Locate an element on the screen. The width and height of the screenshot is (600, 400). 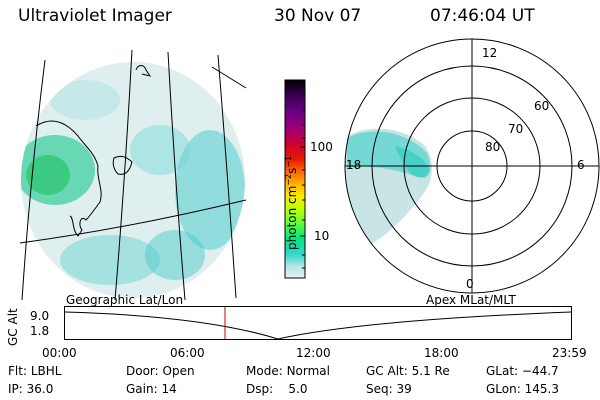
colorbar-minor-ticks is located at coordinates (302, 181).